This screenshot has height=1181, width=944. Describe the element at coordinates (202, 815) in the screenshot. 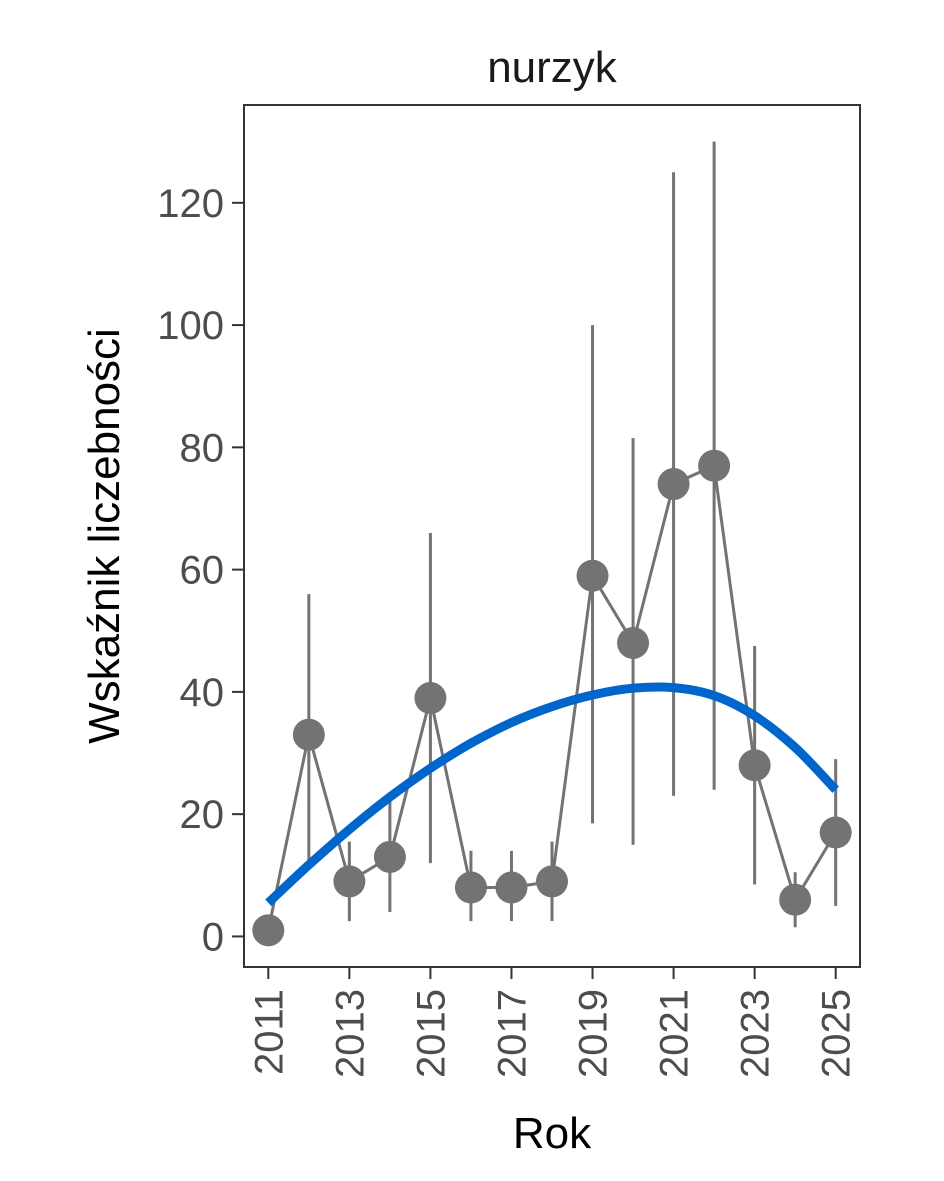

I see `y-tick-label: 20` at that location.